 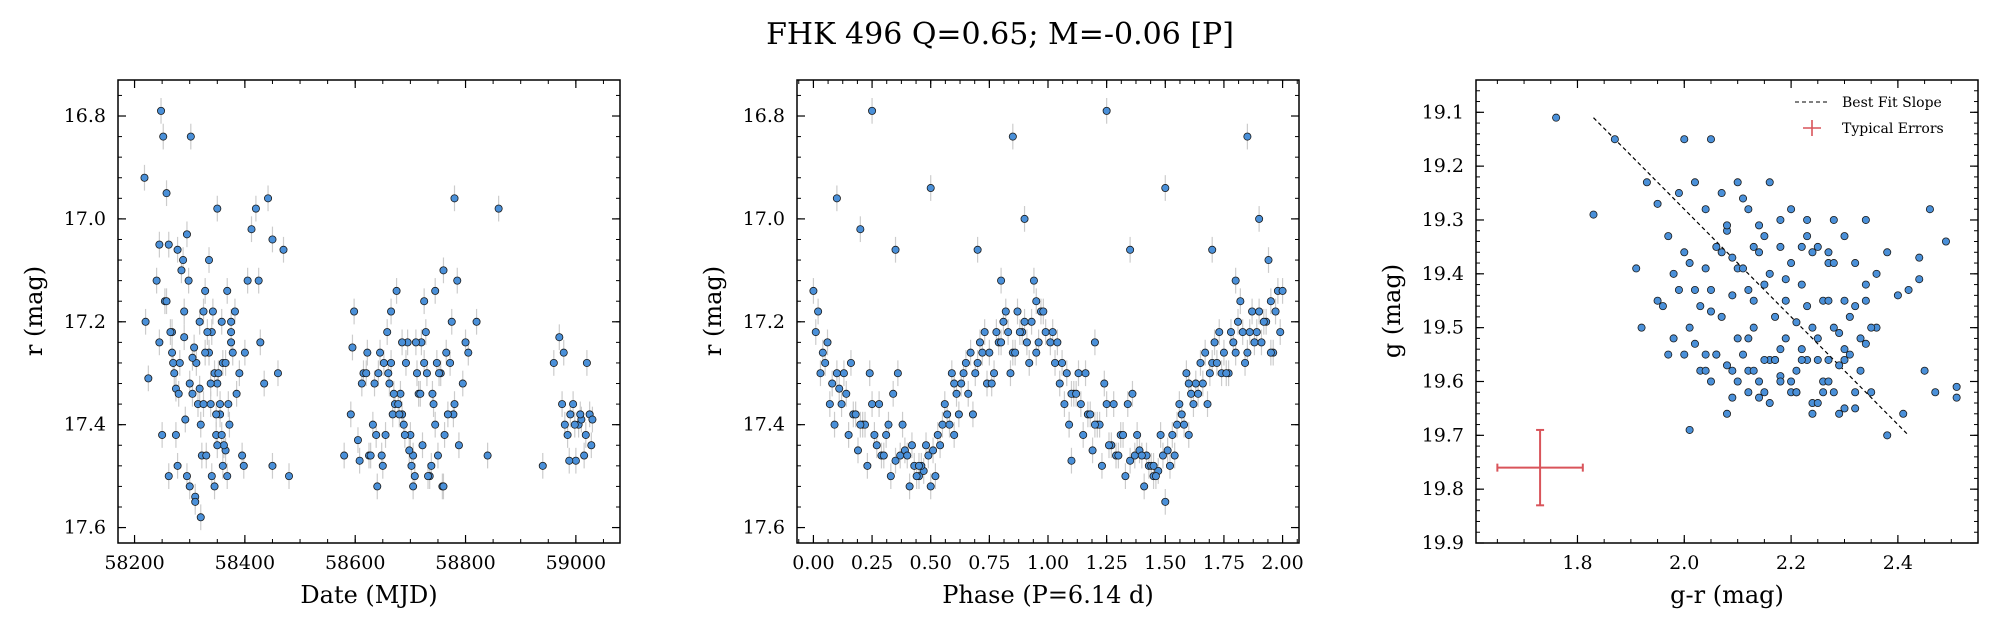 I want to click on lightcurve-ytick-label: 17.6, so click(x=85, y=528).